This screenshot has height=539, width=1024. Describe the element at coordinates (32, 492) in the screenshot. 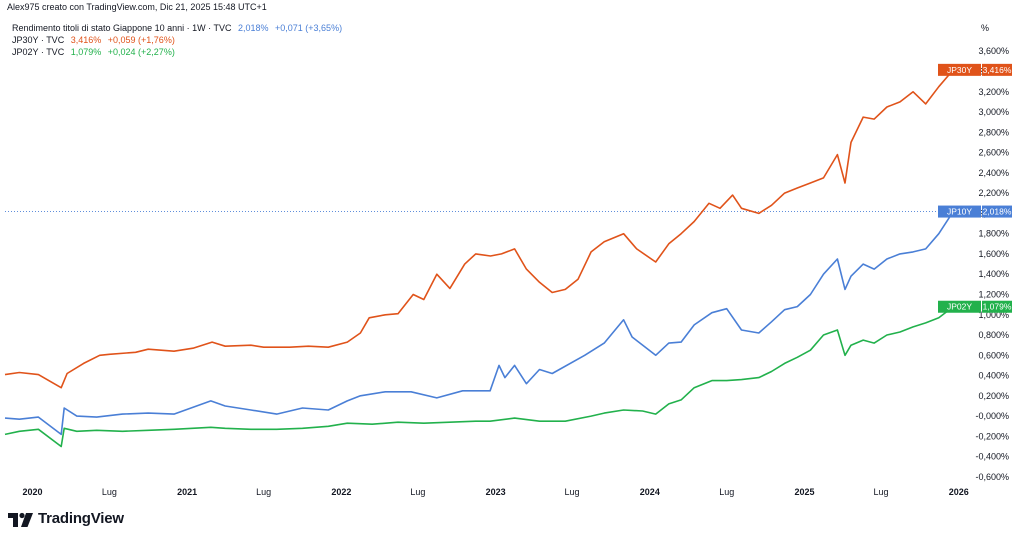

I see `x-tick-label: 2020` at that location.